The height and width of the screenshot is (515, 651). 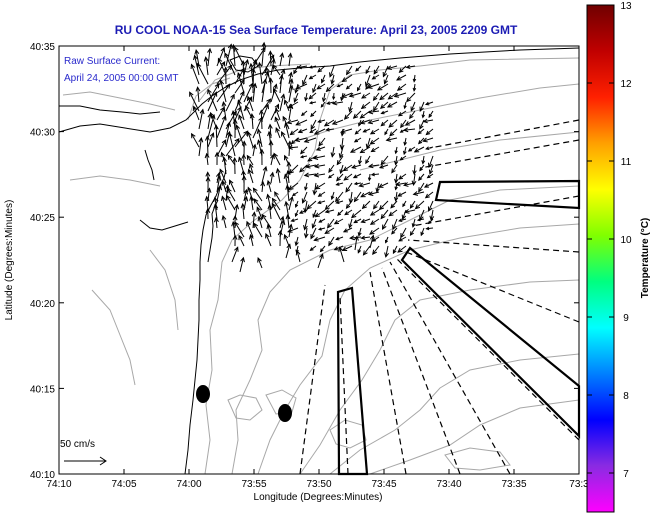 What do you see at coordinates (318, 497) in the screenshot?
I see `x-axis-label: Longitude (Degrees:Minutes)` at bounding box center [318, 497].